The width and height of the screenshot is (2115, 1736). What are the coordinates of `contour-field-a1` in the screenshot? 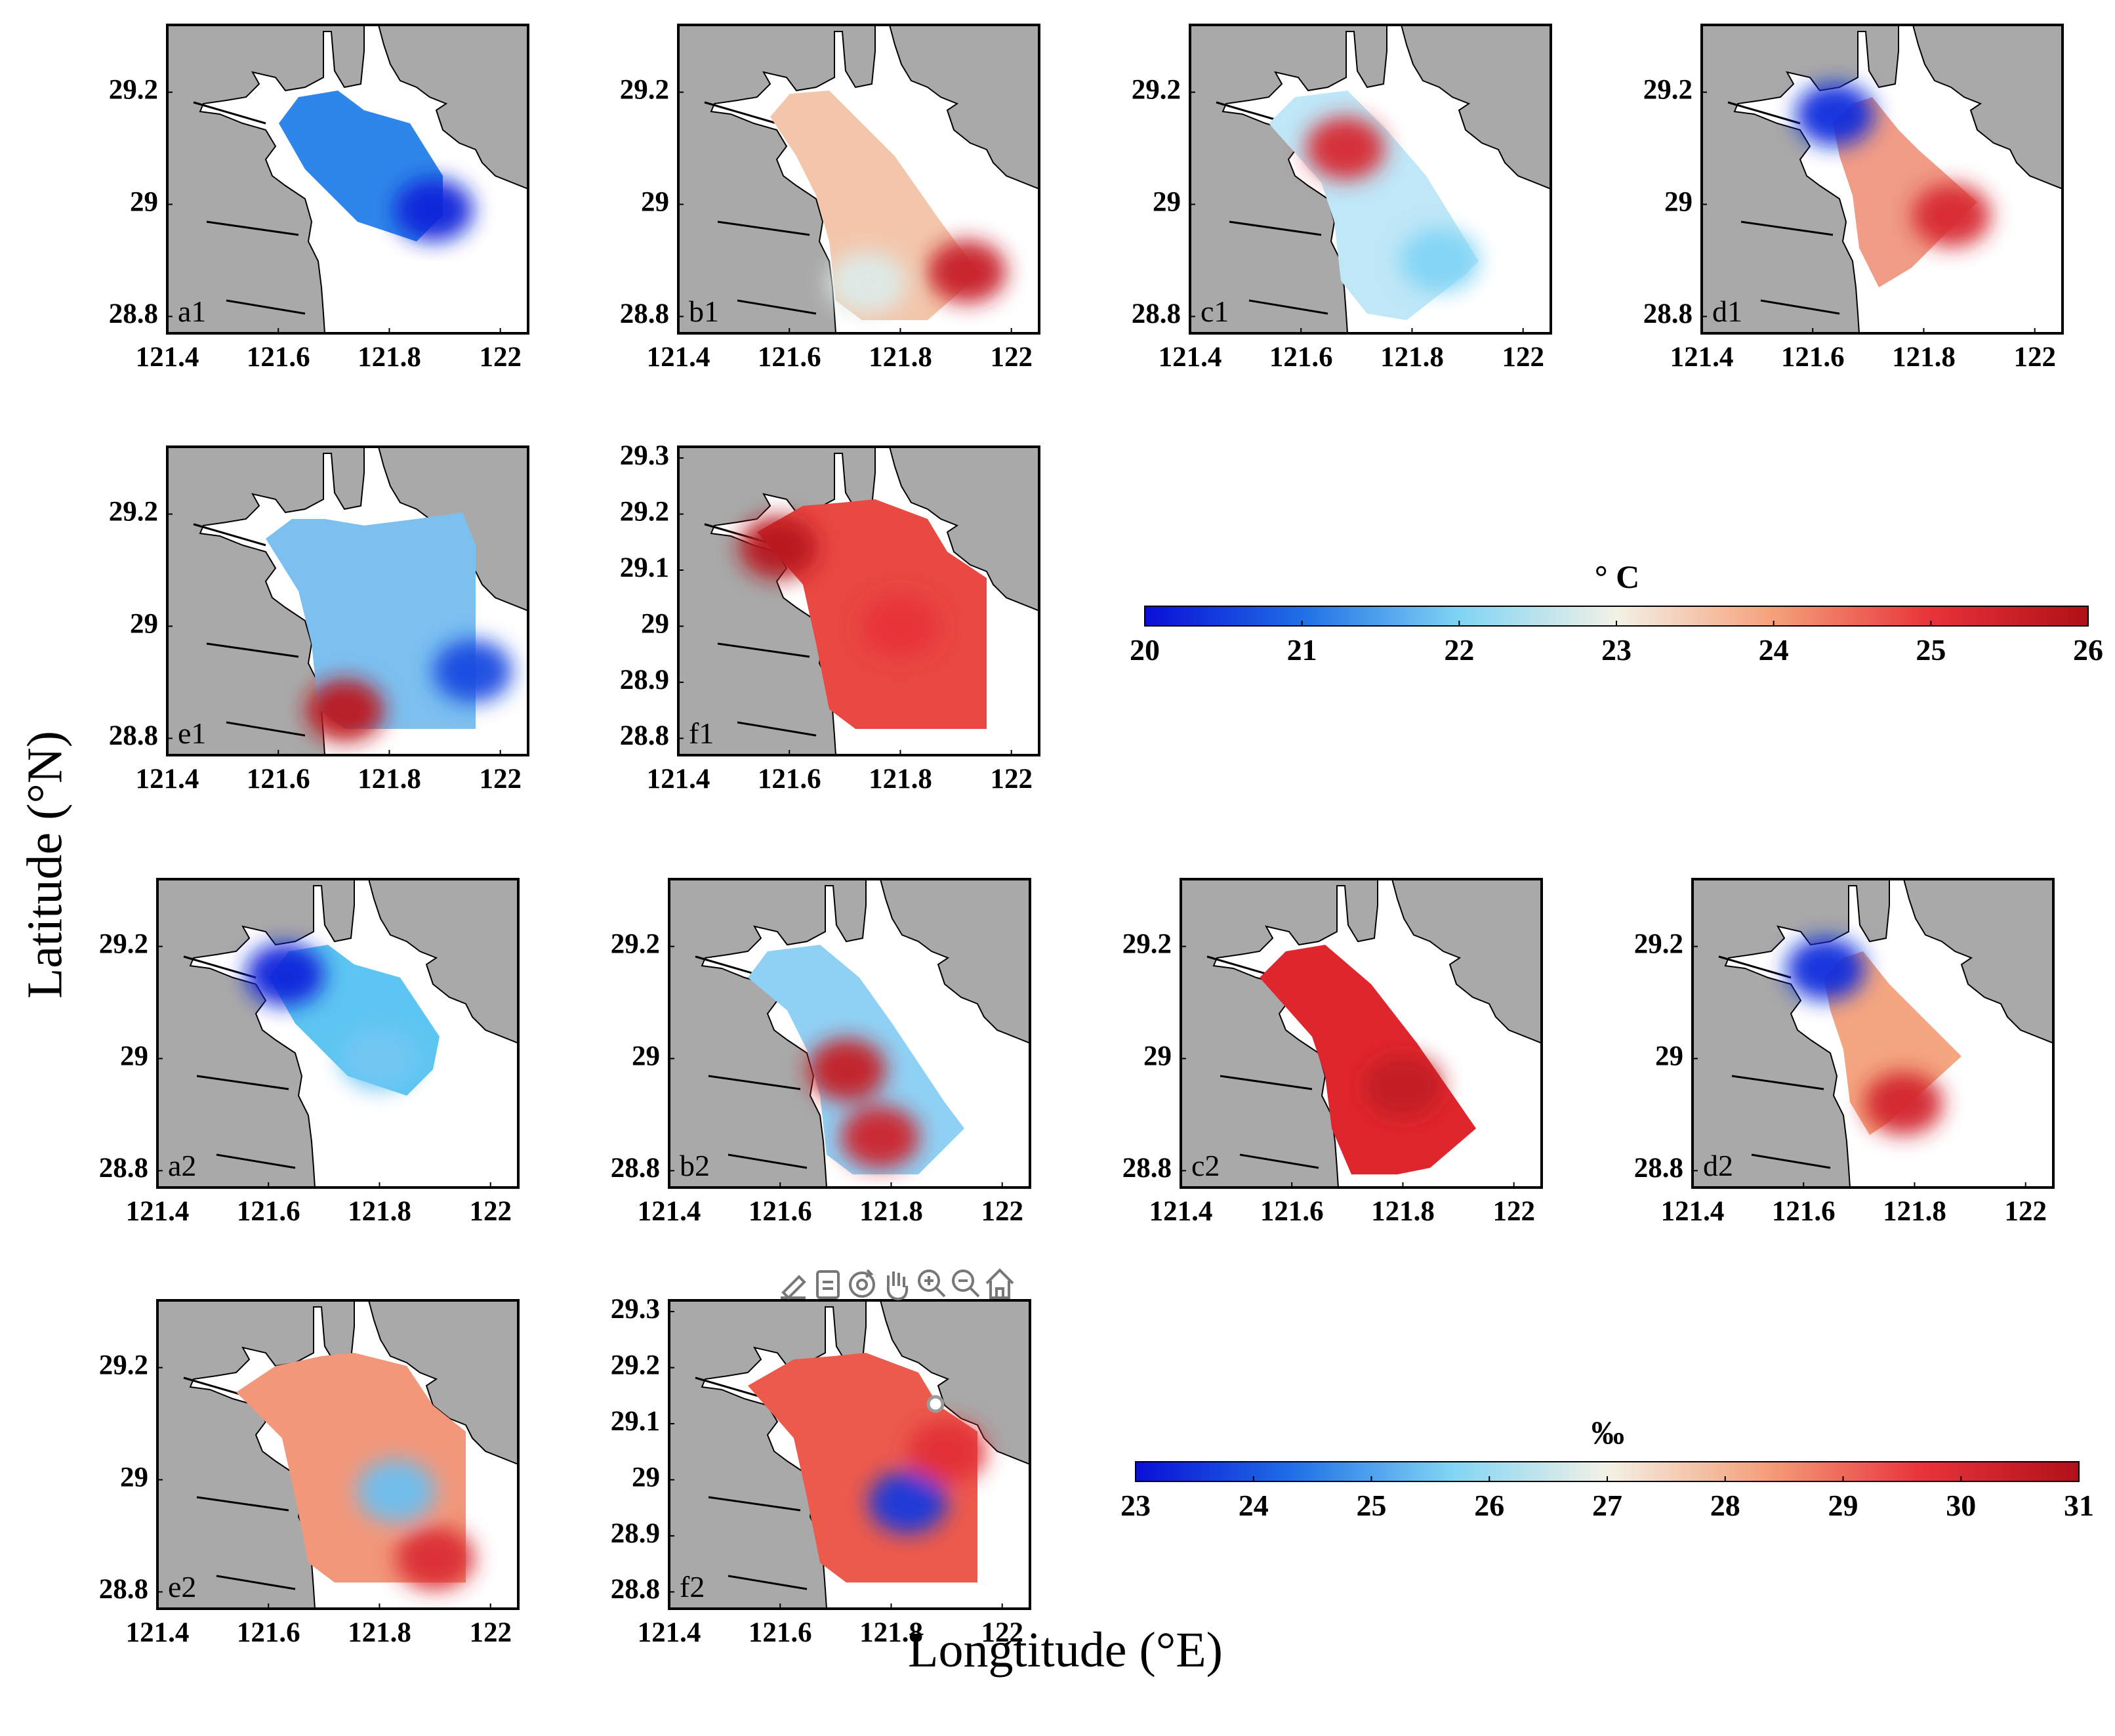 It's located at (377, 166).